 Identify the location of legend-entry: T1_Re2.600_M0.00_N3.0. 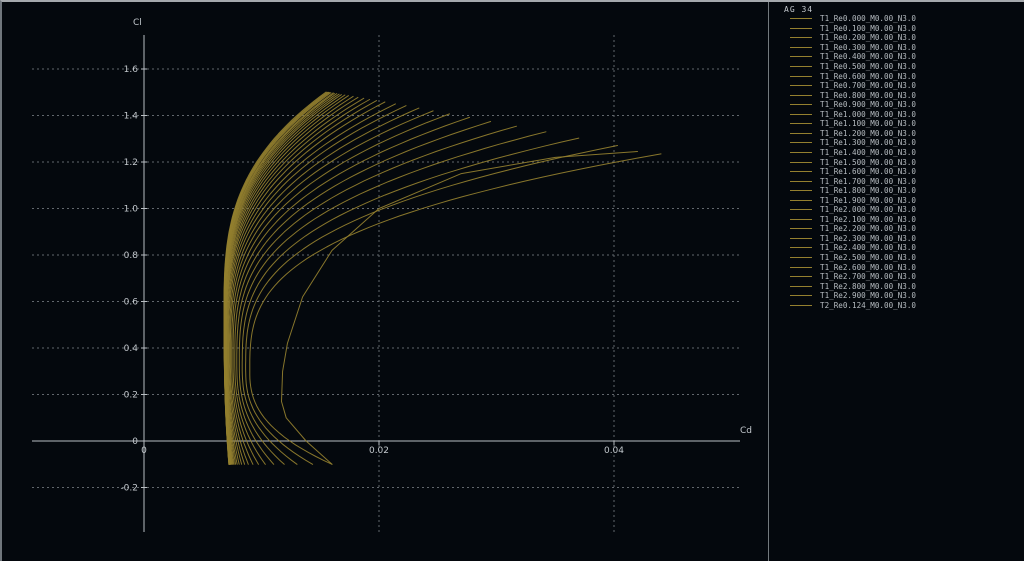
(895, 267).